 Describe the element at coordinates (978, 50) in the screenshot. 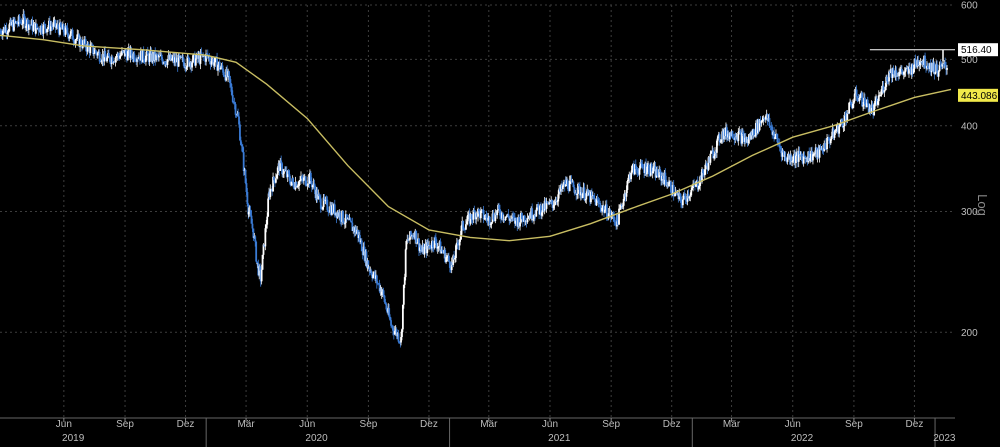

I see `price-tag-box` at that location.